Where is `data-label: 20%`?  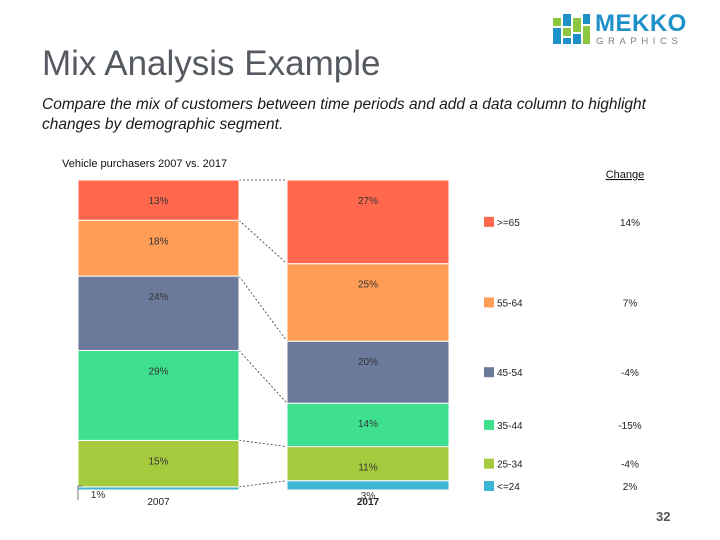
data-label: 20% is located at coordinates (368, 362).